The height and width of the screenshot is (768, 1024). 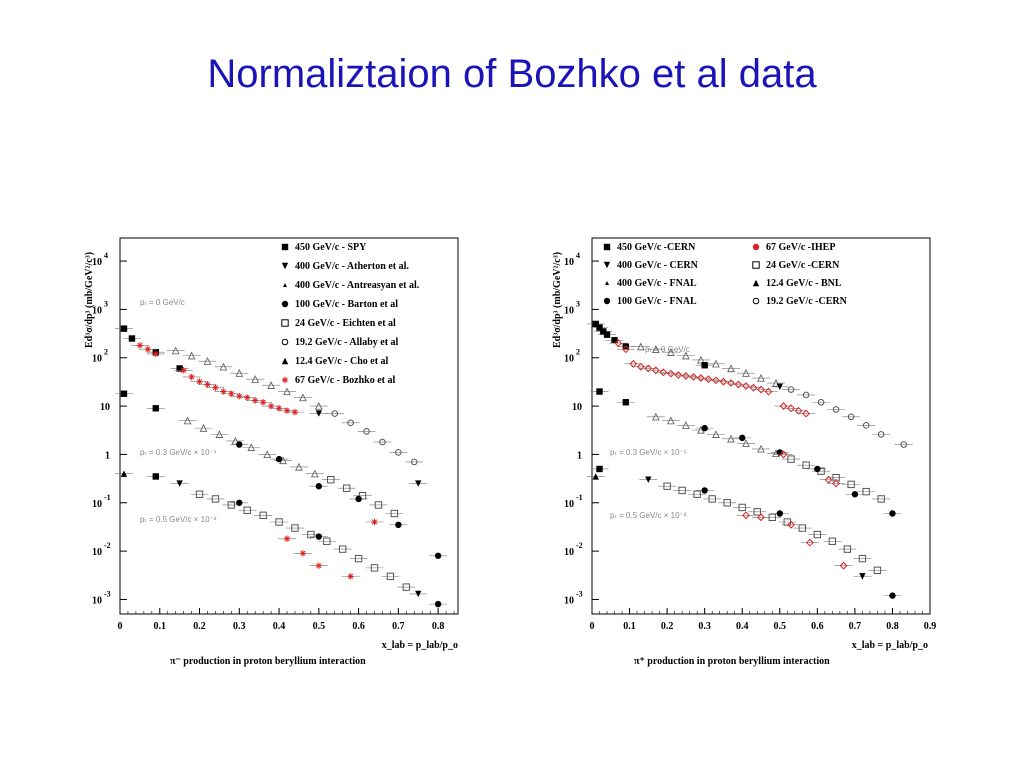 I want to click on legend-label: 400 GeV/c - Atherton et al., so click(x=352, y=266).